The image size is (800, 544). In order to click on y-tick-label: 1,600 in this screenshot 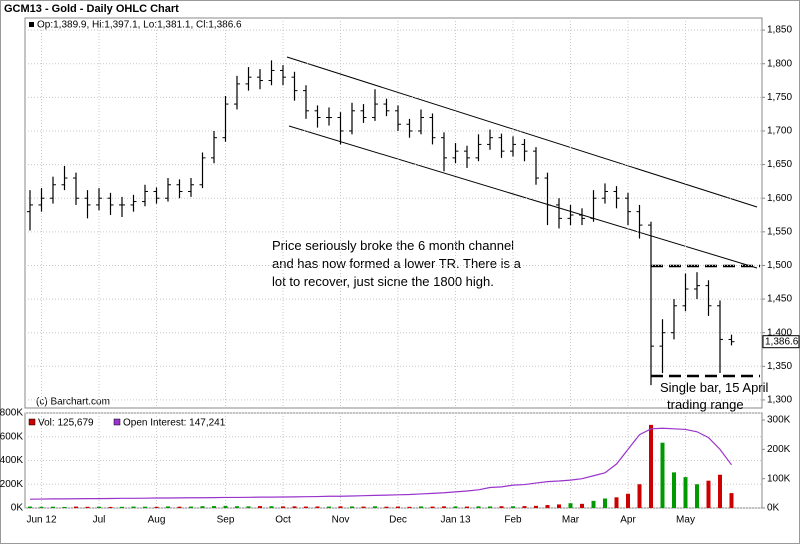, I will do `click(779, 198)`.